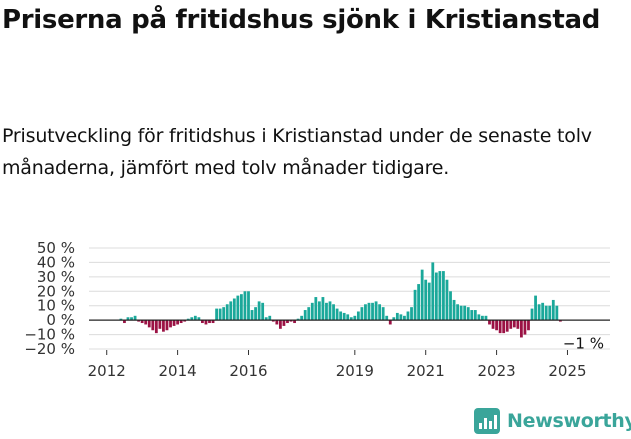  What do you see at coordinates (56, 262) in the screenshot?
I see `y-tick-label: 40 %` at bounding box center [56, 262].